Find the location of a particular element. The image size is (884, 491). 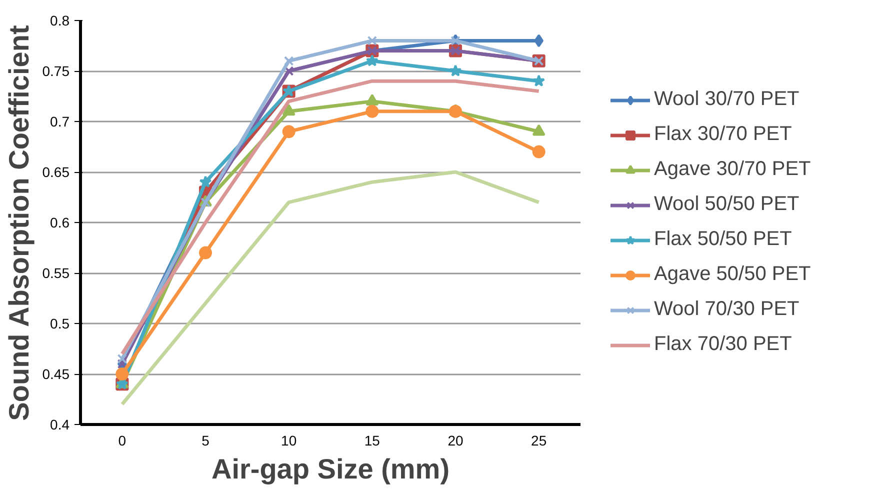

y-tick-label: 0.7 is located at coordinates (60, 122).